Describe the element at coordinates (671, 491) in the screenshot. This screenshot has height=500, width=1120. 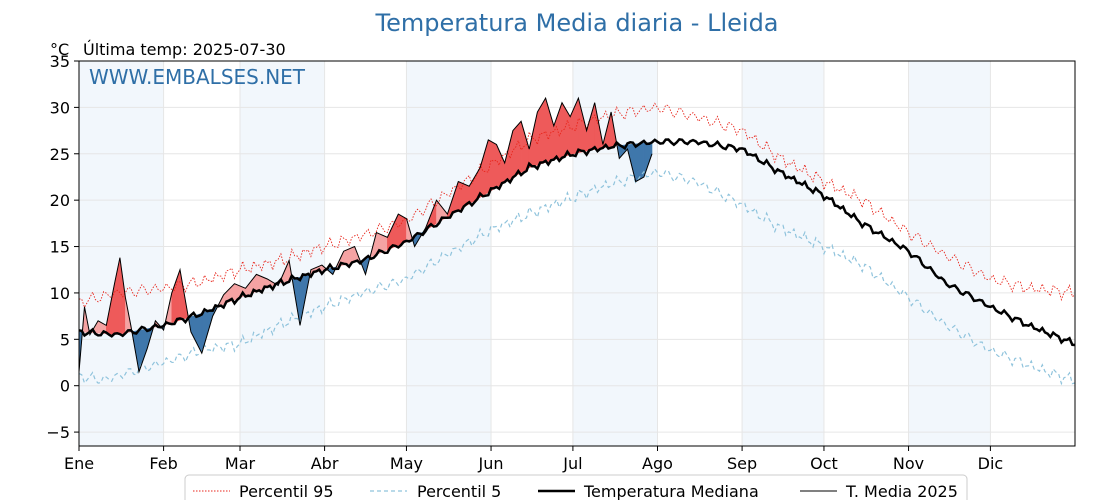
I see `legend-median-label: Temperatura Mediana` at that location.